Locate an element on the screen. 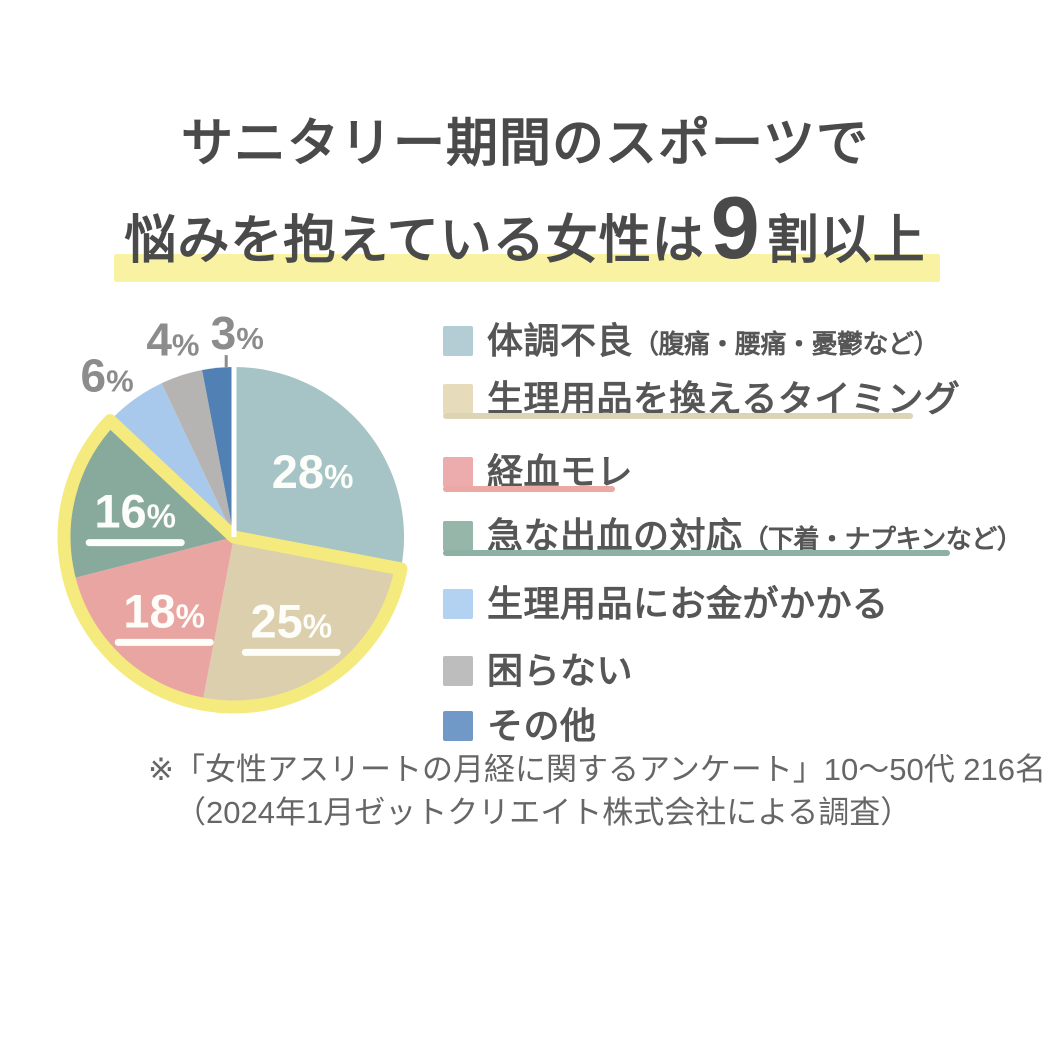 The width and height of the screenshot is (1050, 1050). legend-label: 困らない is located at coordinates (560, 670).